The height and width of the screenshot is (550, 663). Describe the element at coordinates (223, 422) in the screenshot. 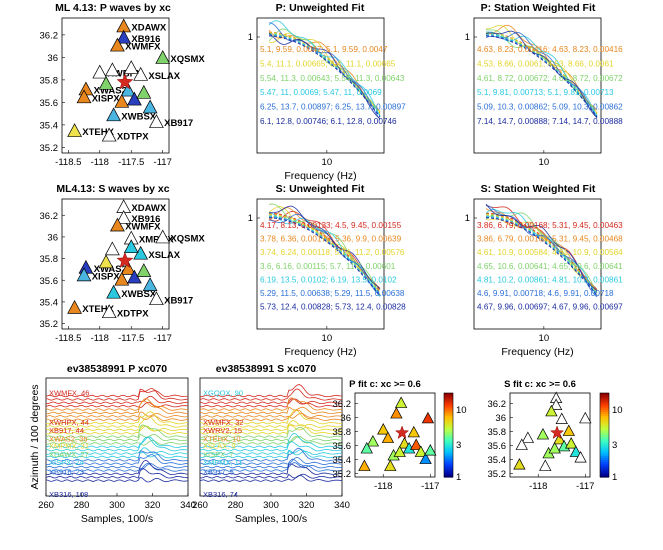

I see `trace-label: XWMFX, 32` at that location.